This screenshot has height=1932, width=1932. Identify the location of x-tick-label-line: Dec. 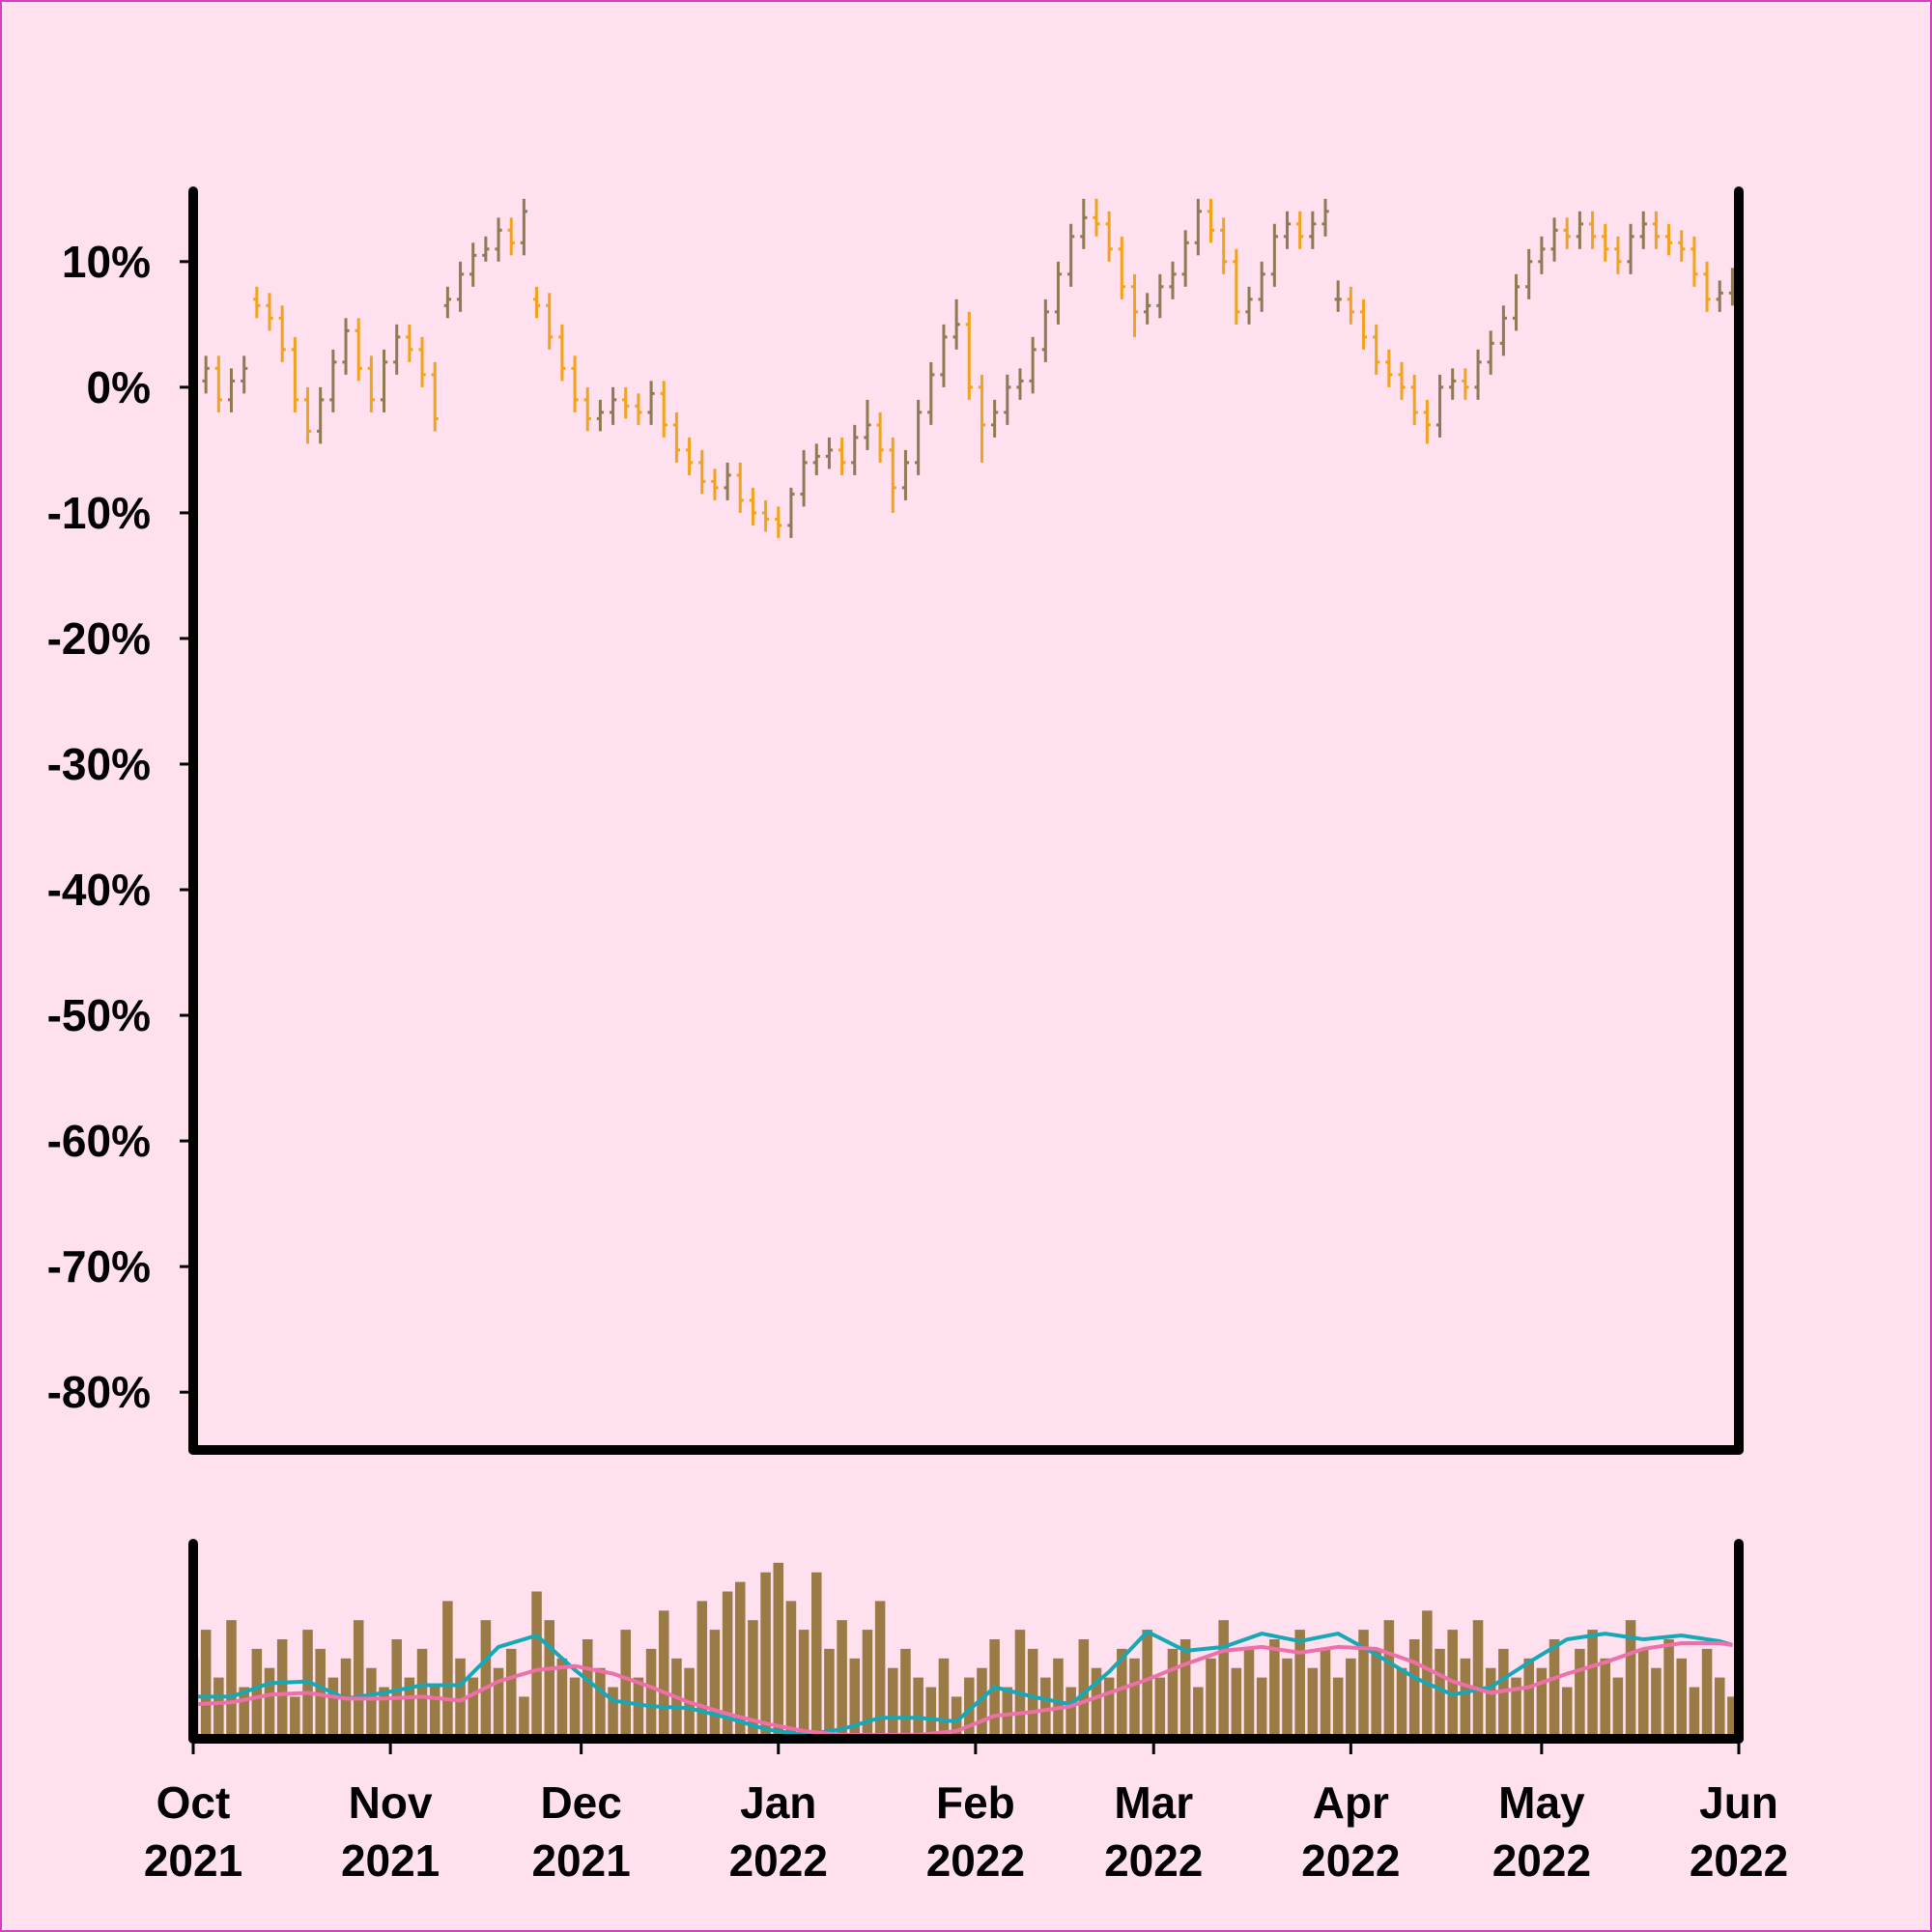
(580, 1802).